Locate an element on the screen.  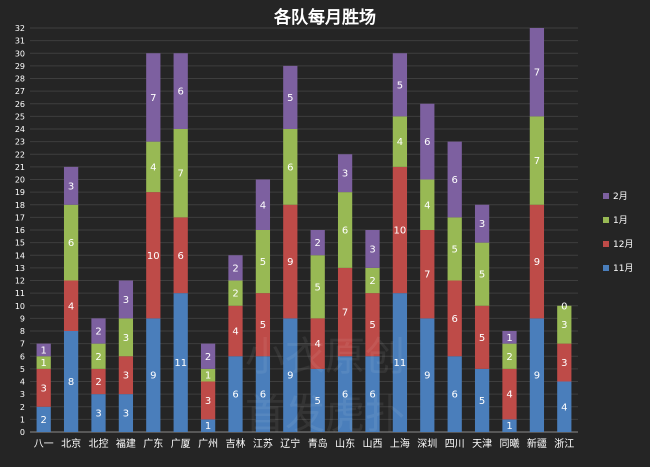
bar-stack-2: 8 4 6 3 is located at coordinates (71, 299).